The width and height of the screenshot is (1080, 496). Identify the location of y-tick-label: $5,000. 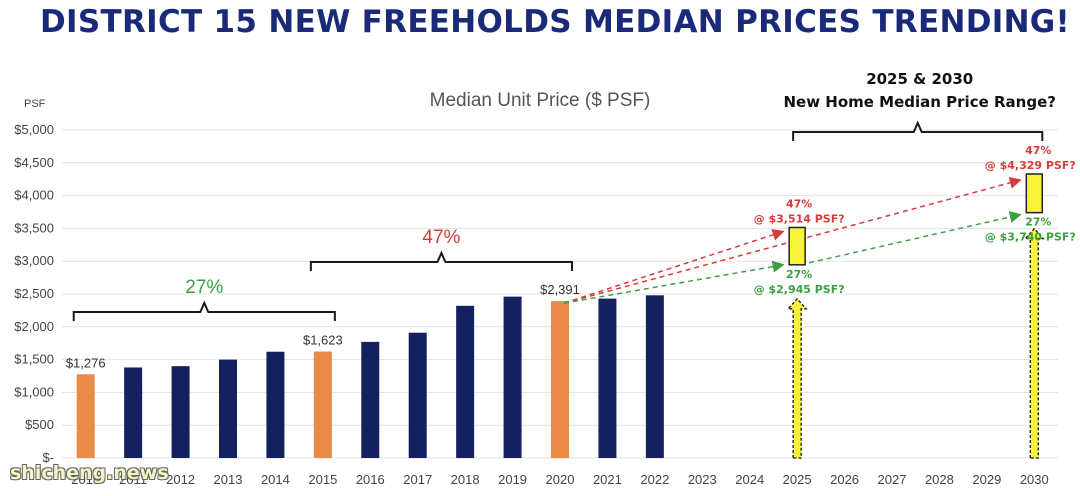
(34, 129).